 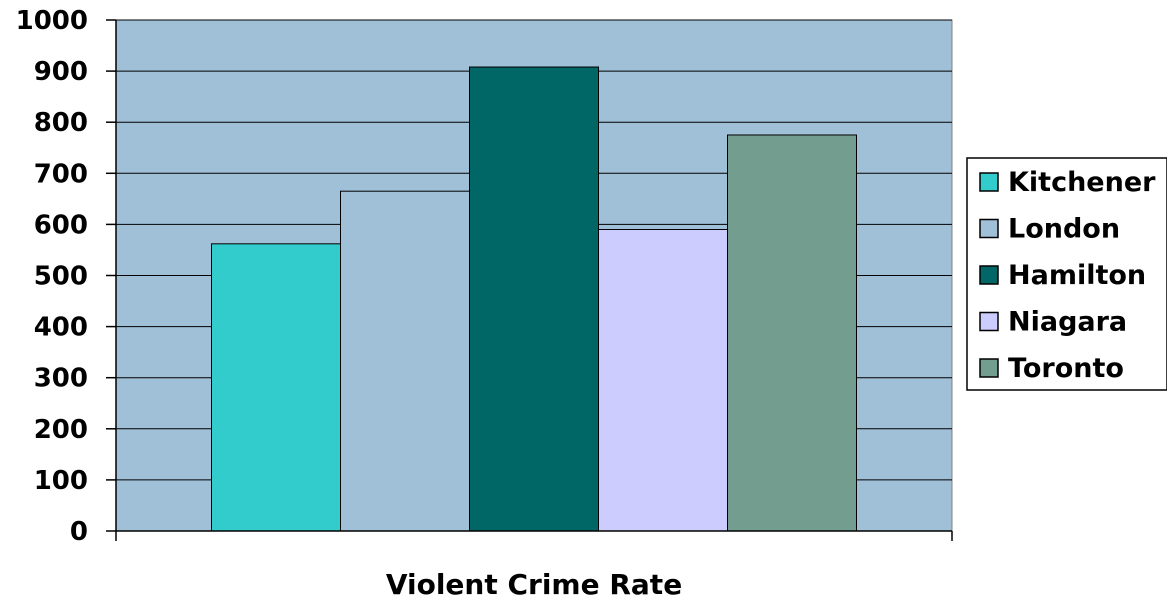 I want to click on y-tick-label: 1000, so click(x=52, y=21).